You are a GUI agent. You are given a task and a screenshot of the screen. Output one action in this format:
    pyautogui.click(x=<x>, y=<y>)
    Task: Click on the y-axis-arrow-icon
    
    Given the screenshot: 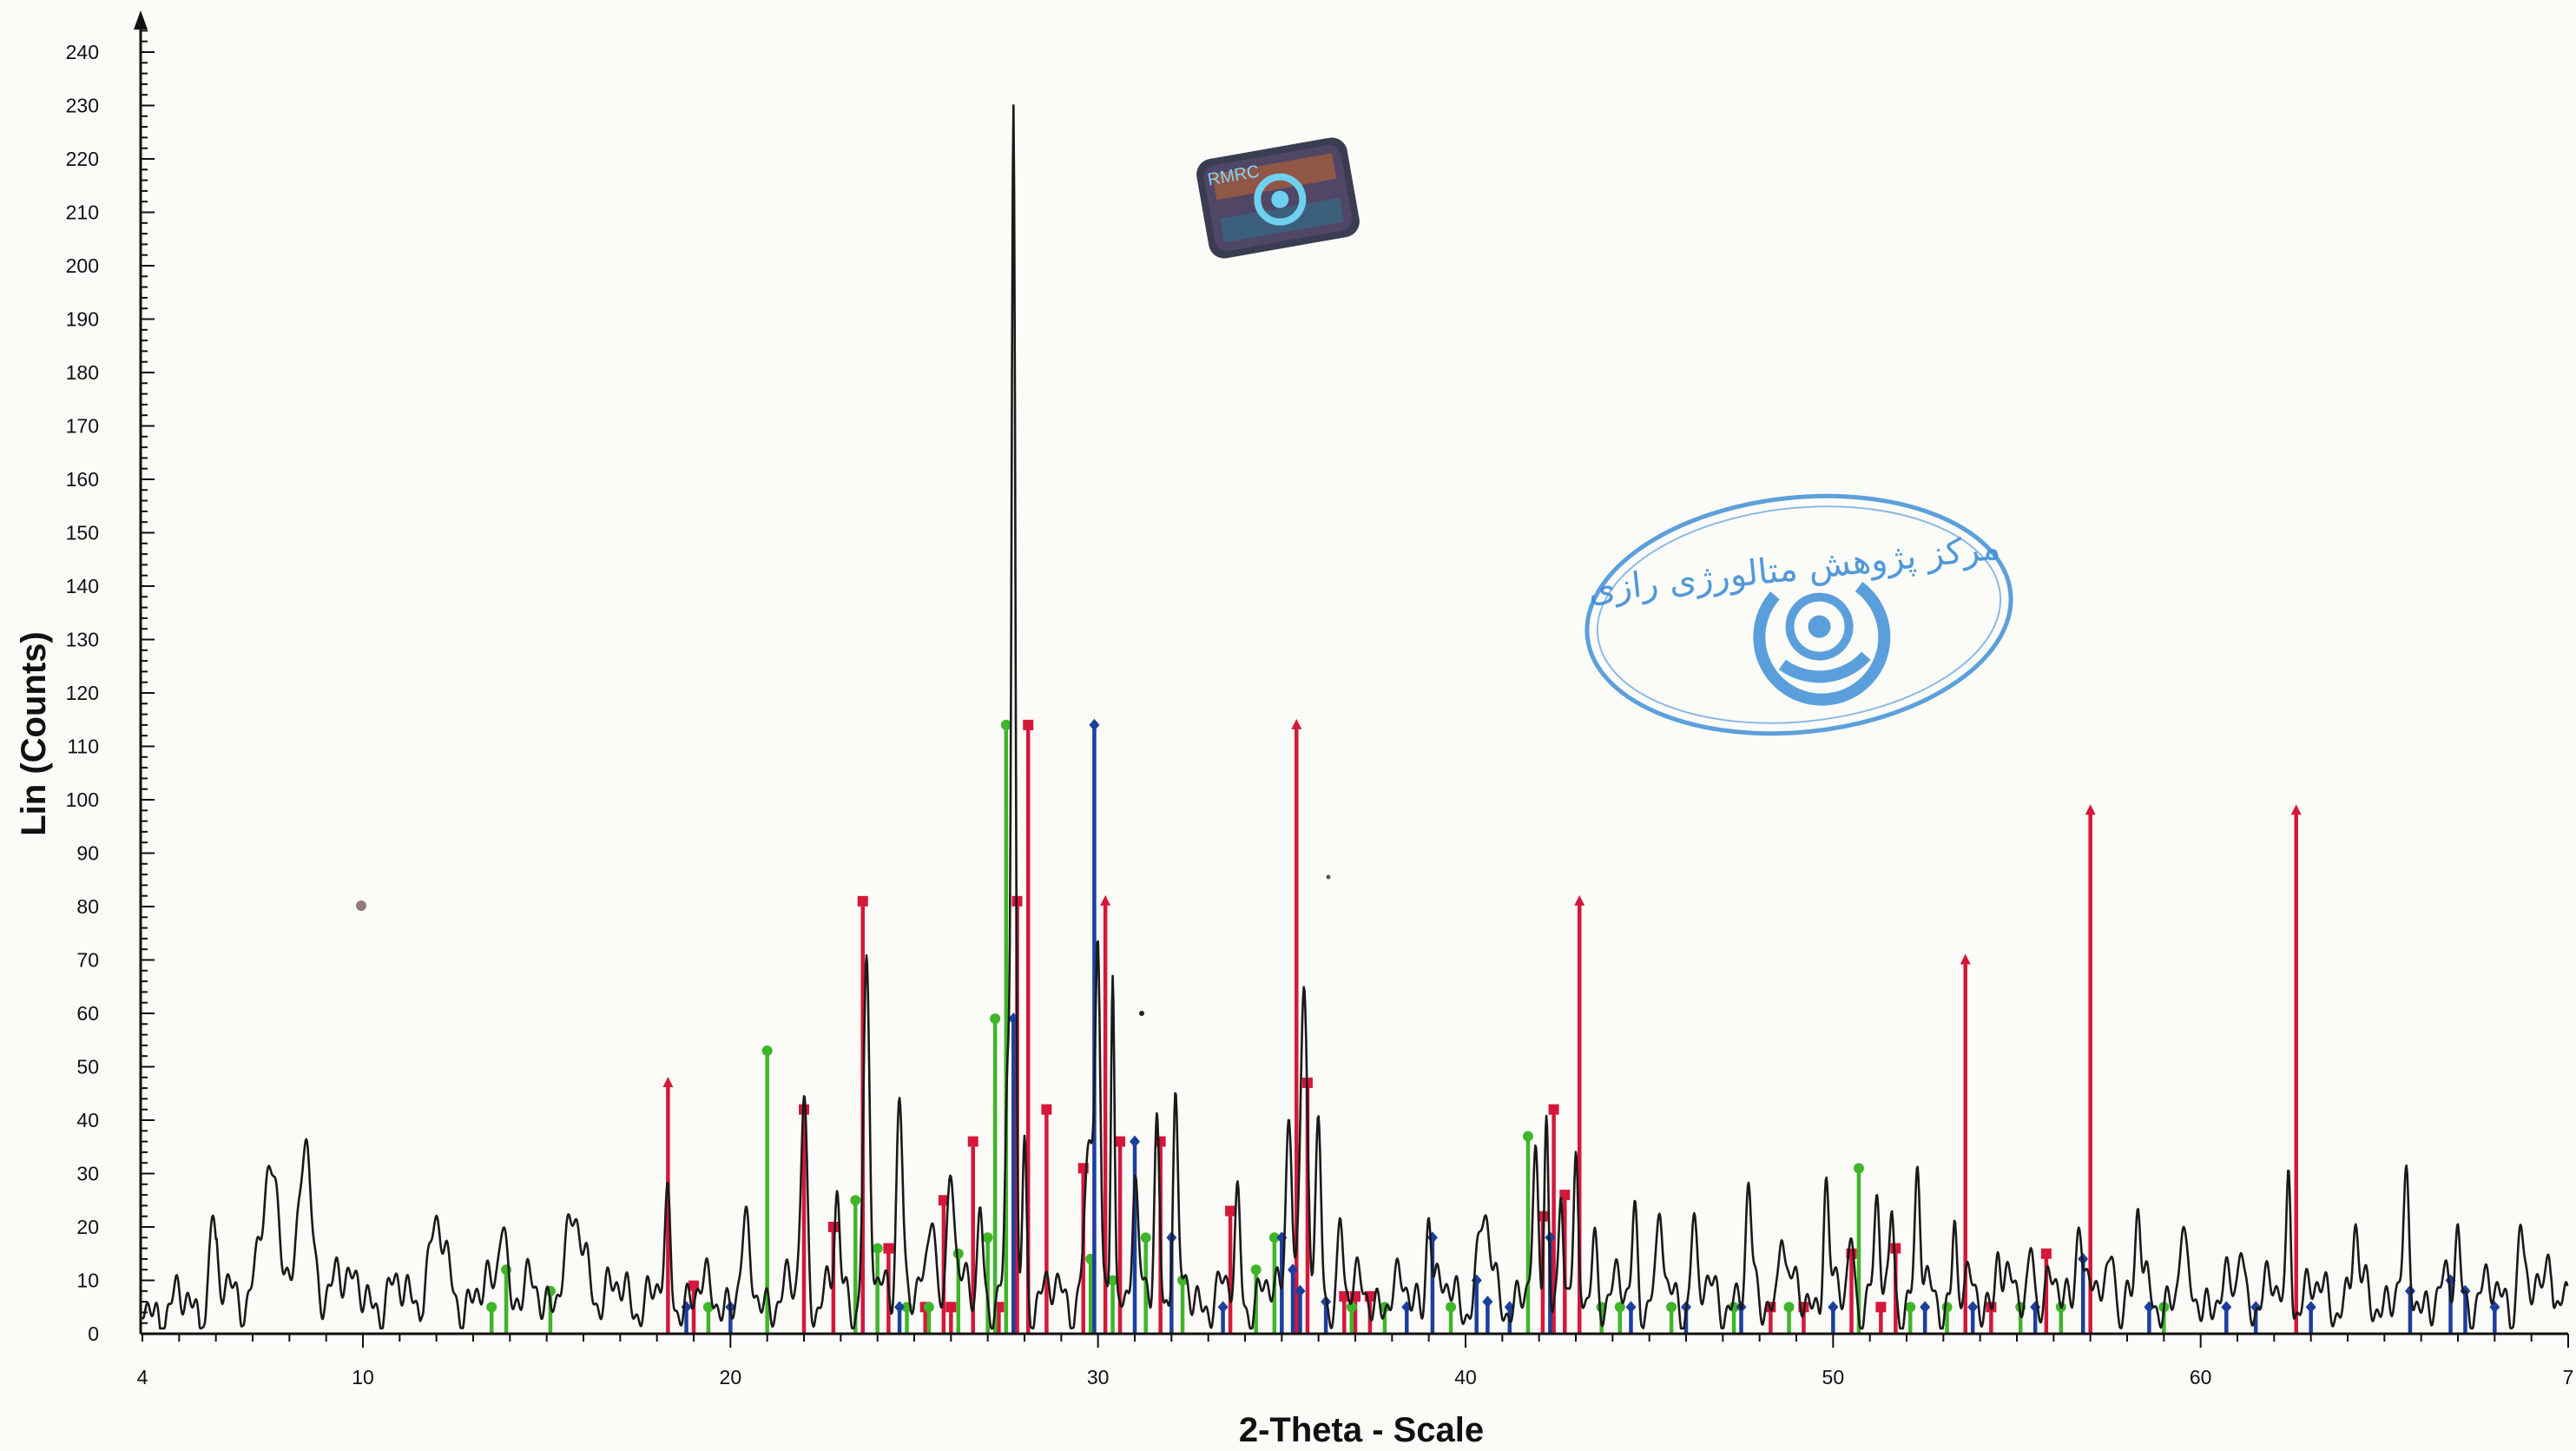 What is the action you would take?
    pyautogui.click(x=141, y=20)
    